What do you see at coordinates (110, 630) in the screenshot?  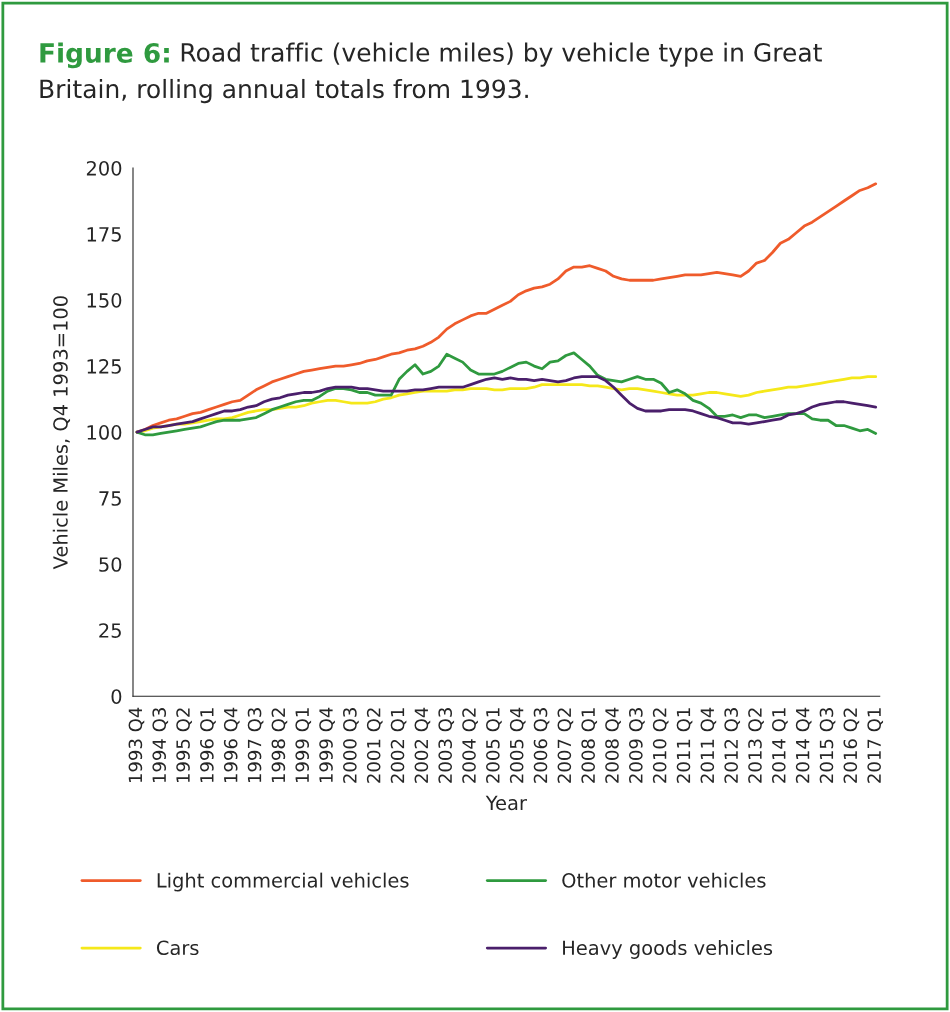 I see `y-tick-label: 25` at bounding box center [110, 630].